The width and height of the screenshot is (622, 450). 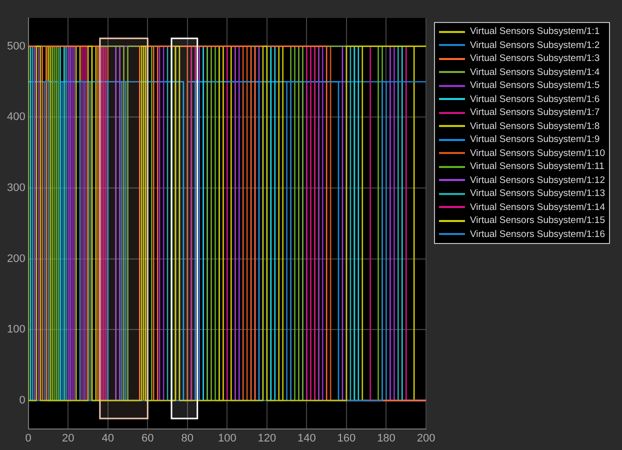 What do you see at coordinates (16, 330) in the screenshot?
I see `y-tick-label: 100` at bounding box center [16, 330].